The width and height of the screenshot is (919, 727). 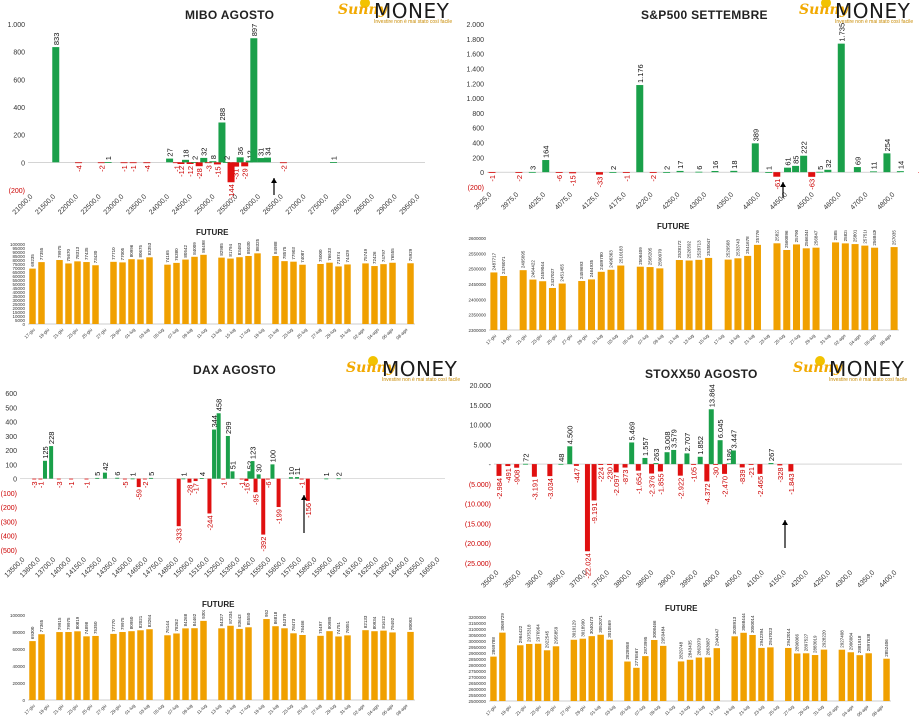 I want to click on data-label: 75350, so click(x=95, y=627).